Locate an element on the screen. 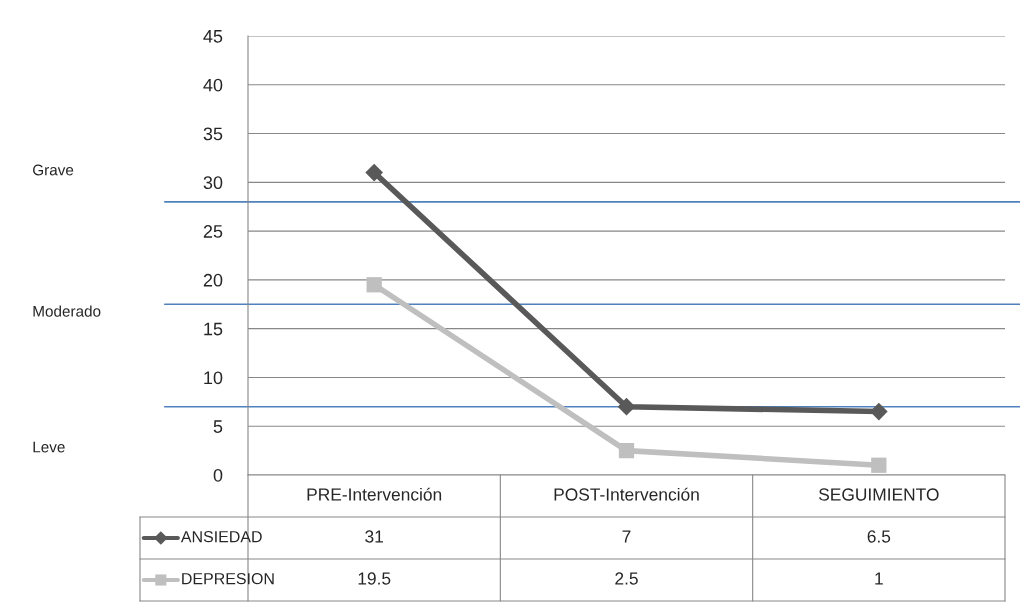 The width and height of the screenshot is (1020, 611). y-tick-label: 10 is located at coordinates (213, 378).